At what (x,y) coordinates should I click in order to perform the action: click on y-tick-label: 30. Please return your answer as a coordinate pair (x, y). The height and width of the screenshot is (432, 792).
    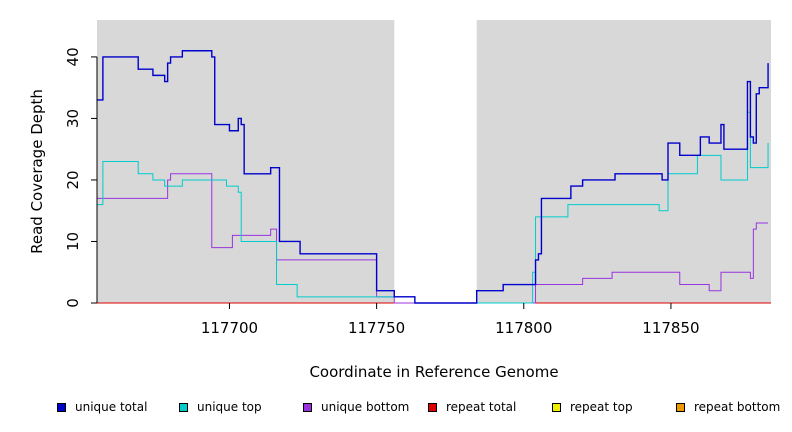
    Looking at the image, I should click on (73, 118).